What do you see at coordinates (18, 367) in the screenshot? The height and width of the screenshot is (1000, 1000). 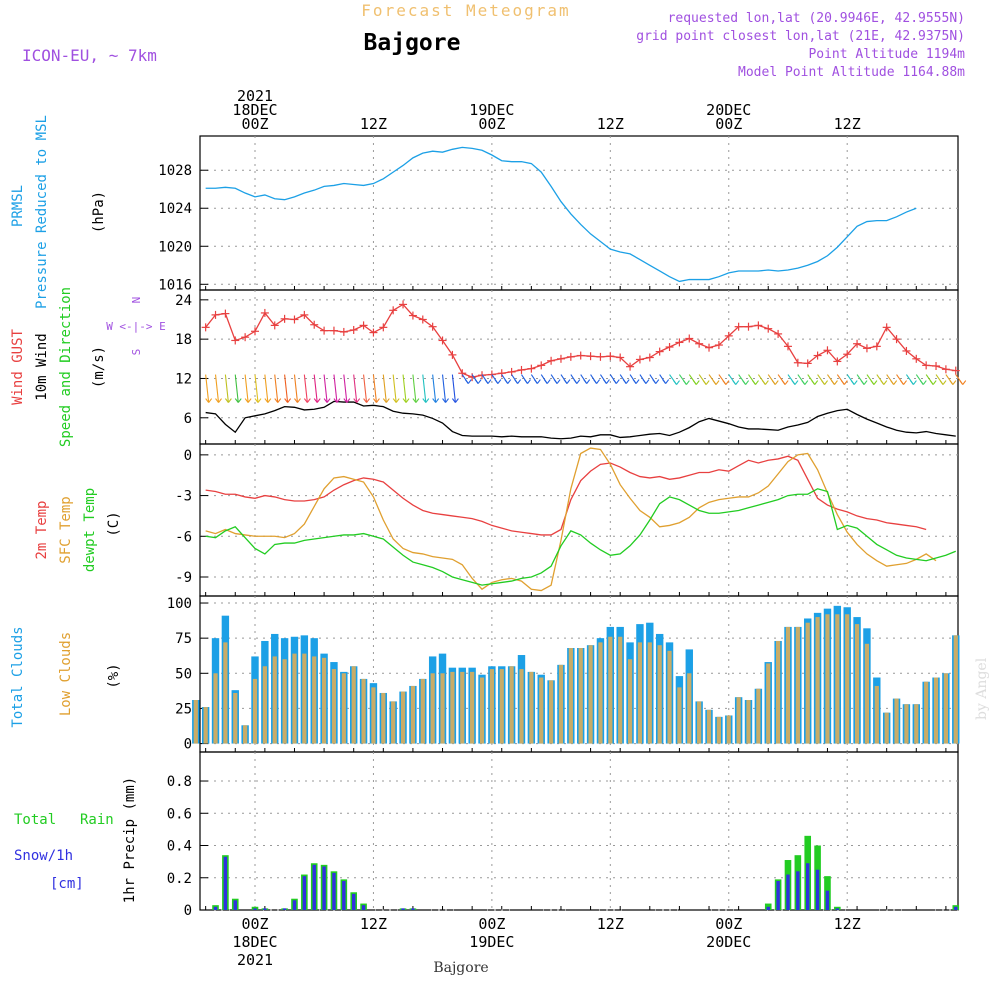 I see `wind-gust-label: Wind GUST` at bounding box center [18, 367].